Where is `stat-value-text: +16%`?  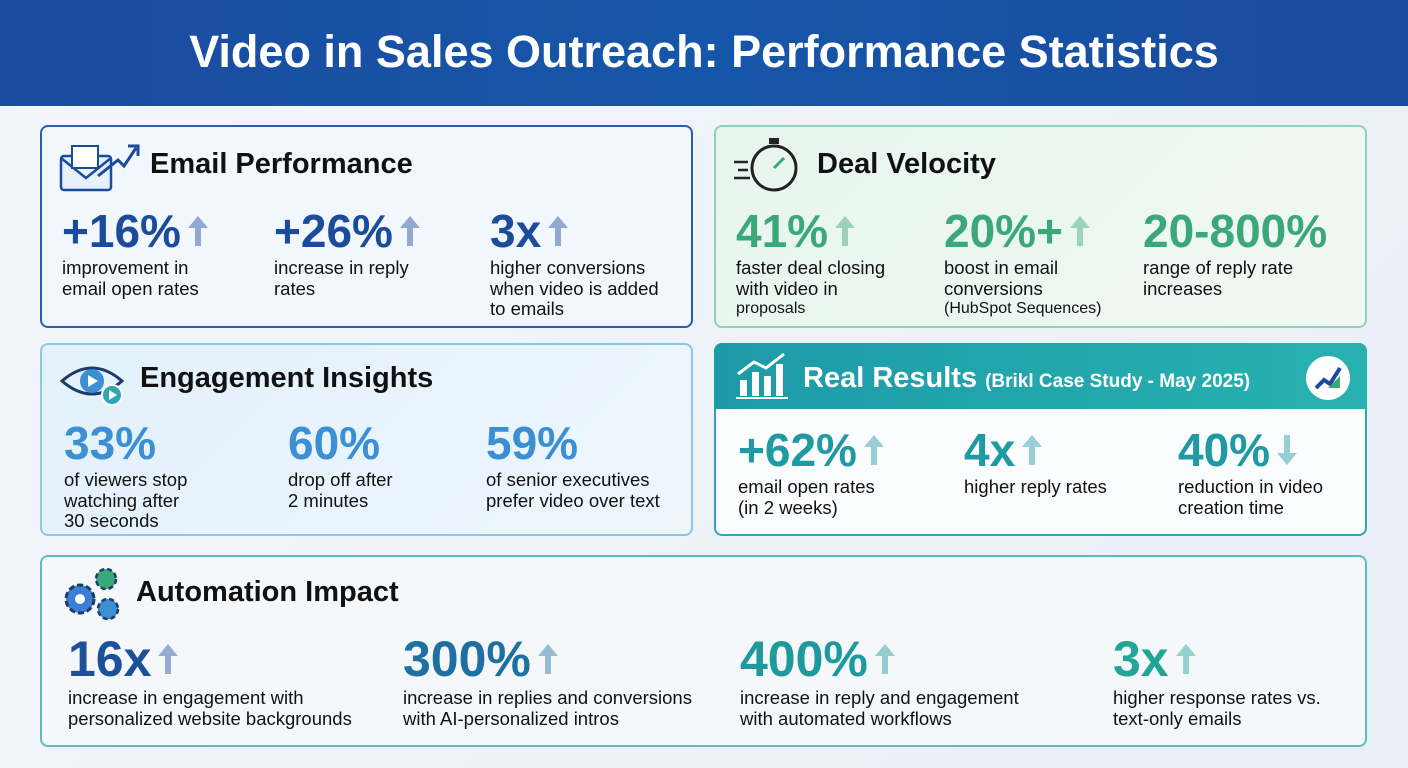
stat-value-text: +16% is located at coordinates (121, 231).